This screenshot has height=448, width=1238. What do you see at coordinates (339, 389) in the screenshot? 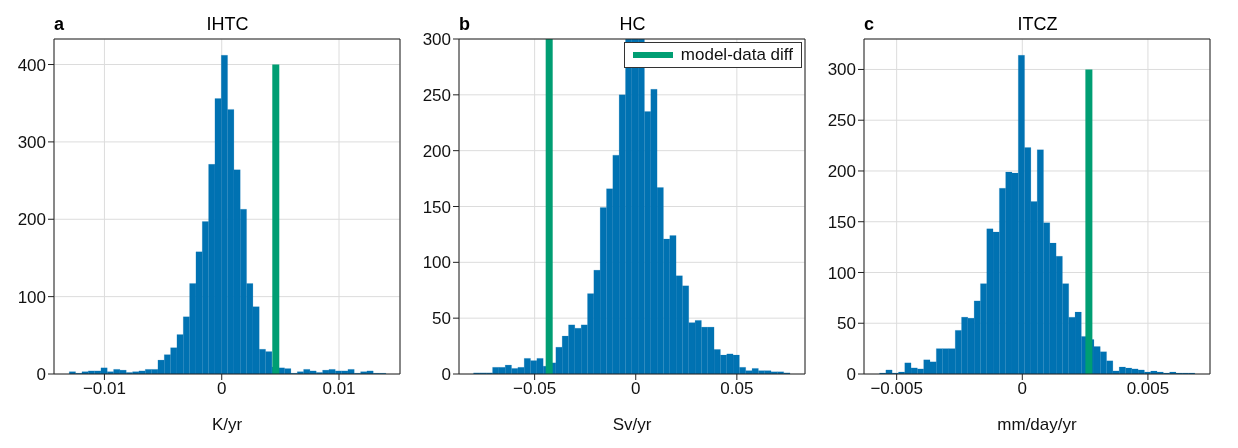
I see `x-tick-label: 0.01` at bounding box center [339, 389].